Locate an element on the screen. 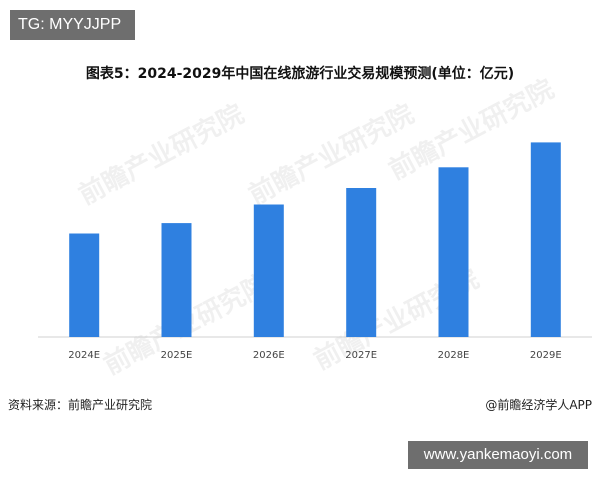  x-tick-label: 2028E is located at coordinates (454, 355).